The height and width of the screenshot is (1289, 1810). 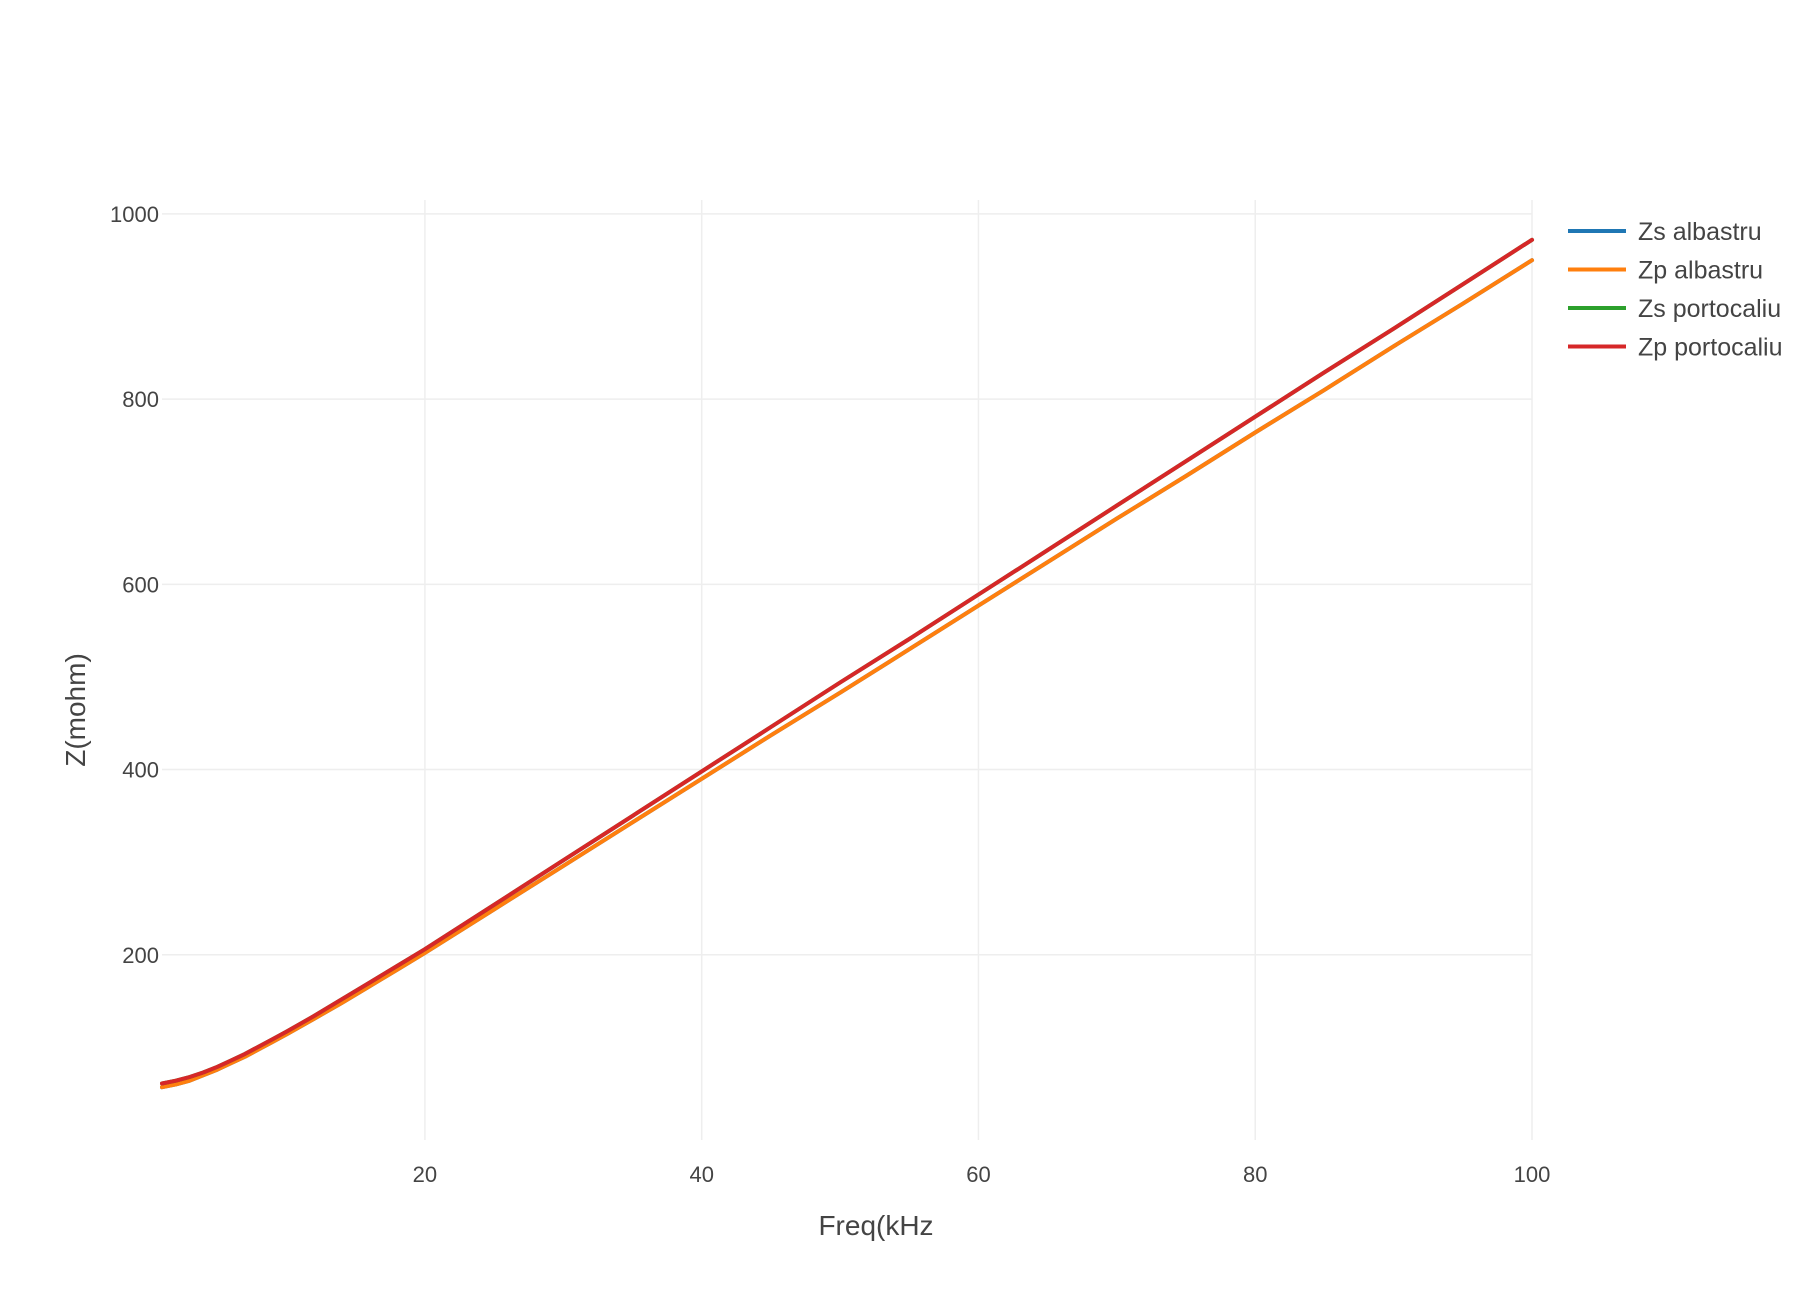 I want to click on x-tick-label: 60, so click(x=978, y=1174).